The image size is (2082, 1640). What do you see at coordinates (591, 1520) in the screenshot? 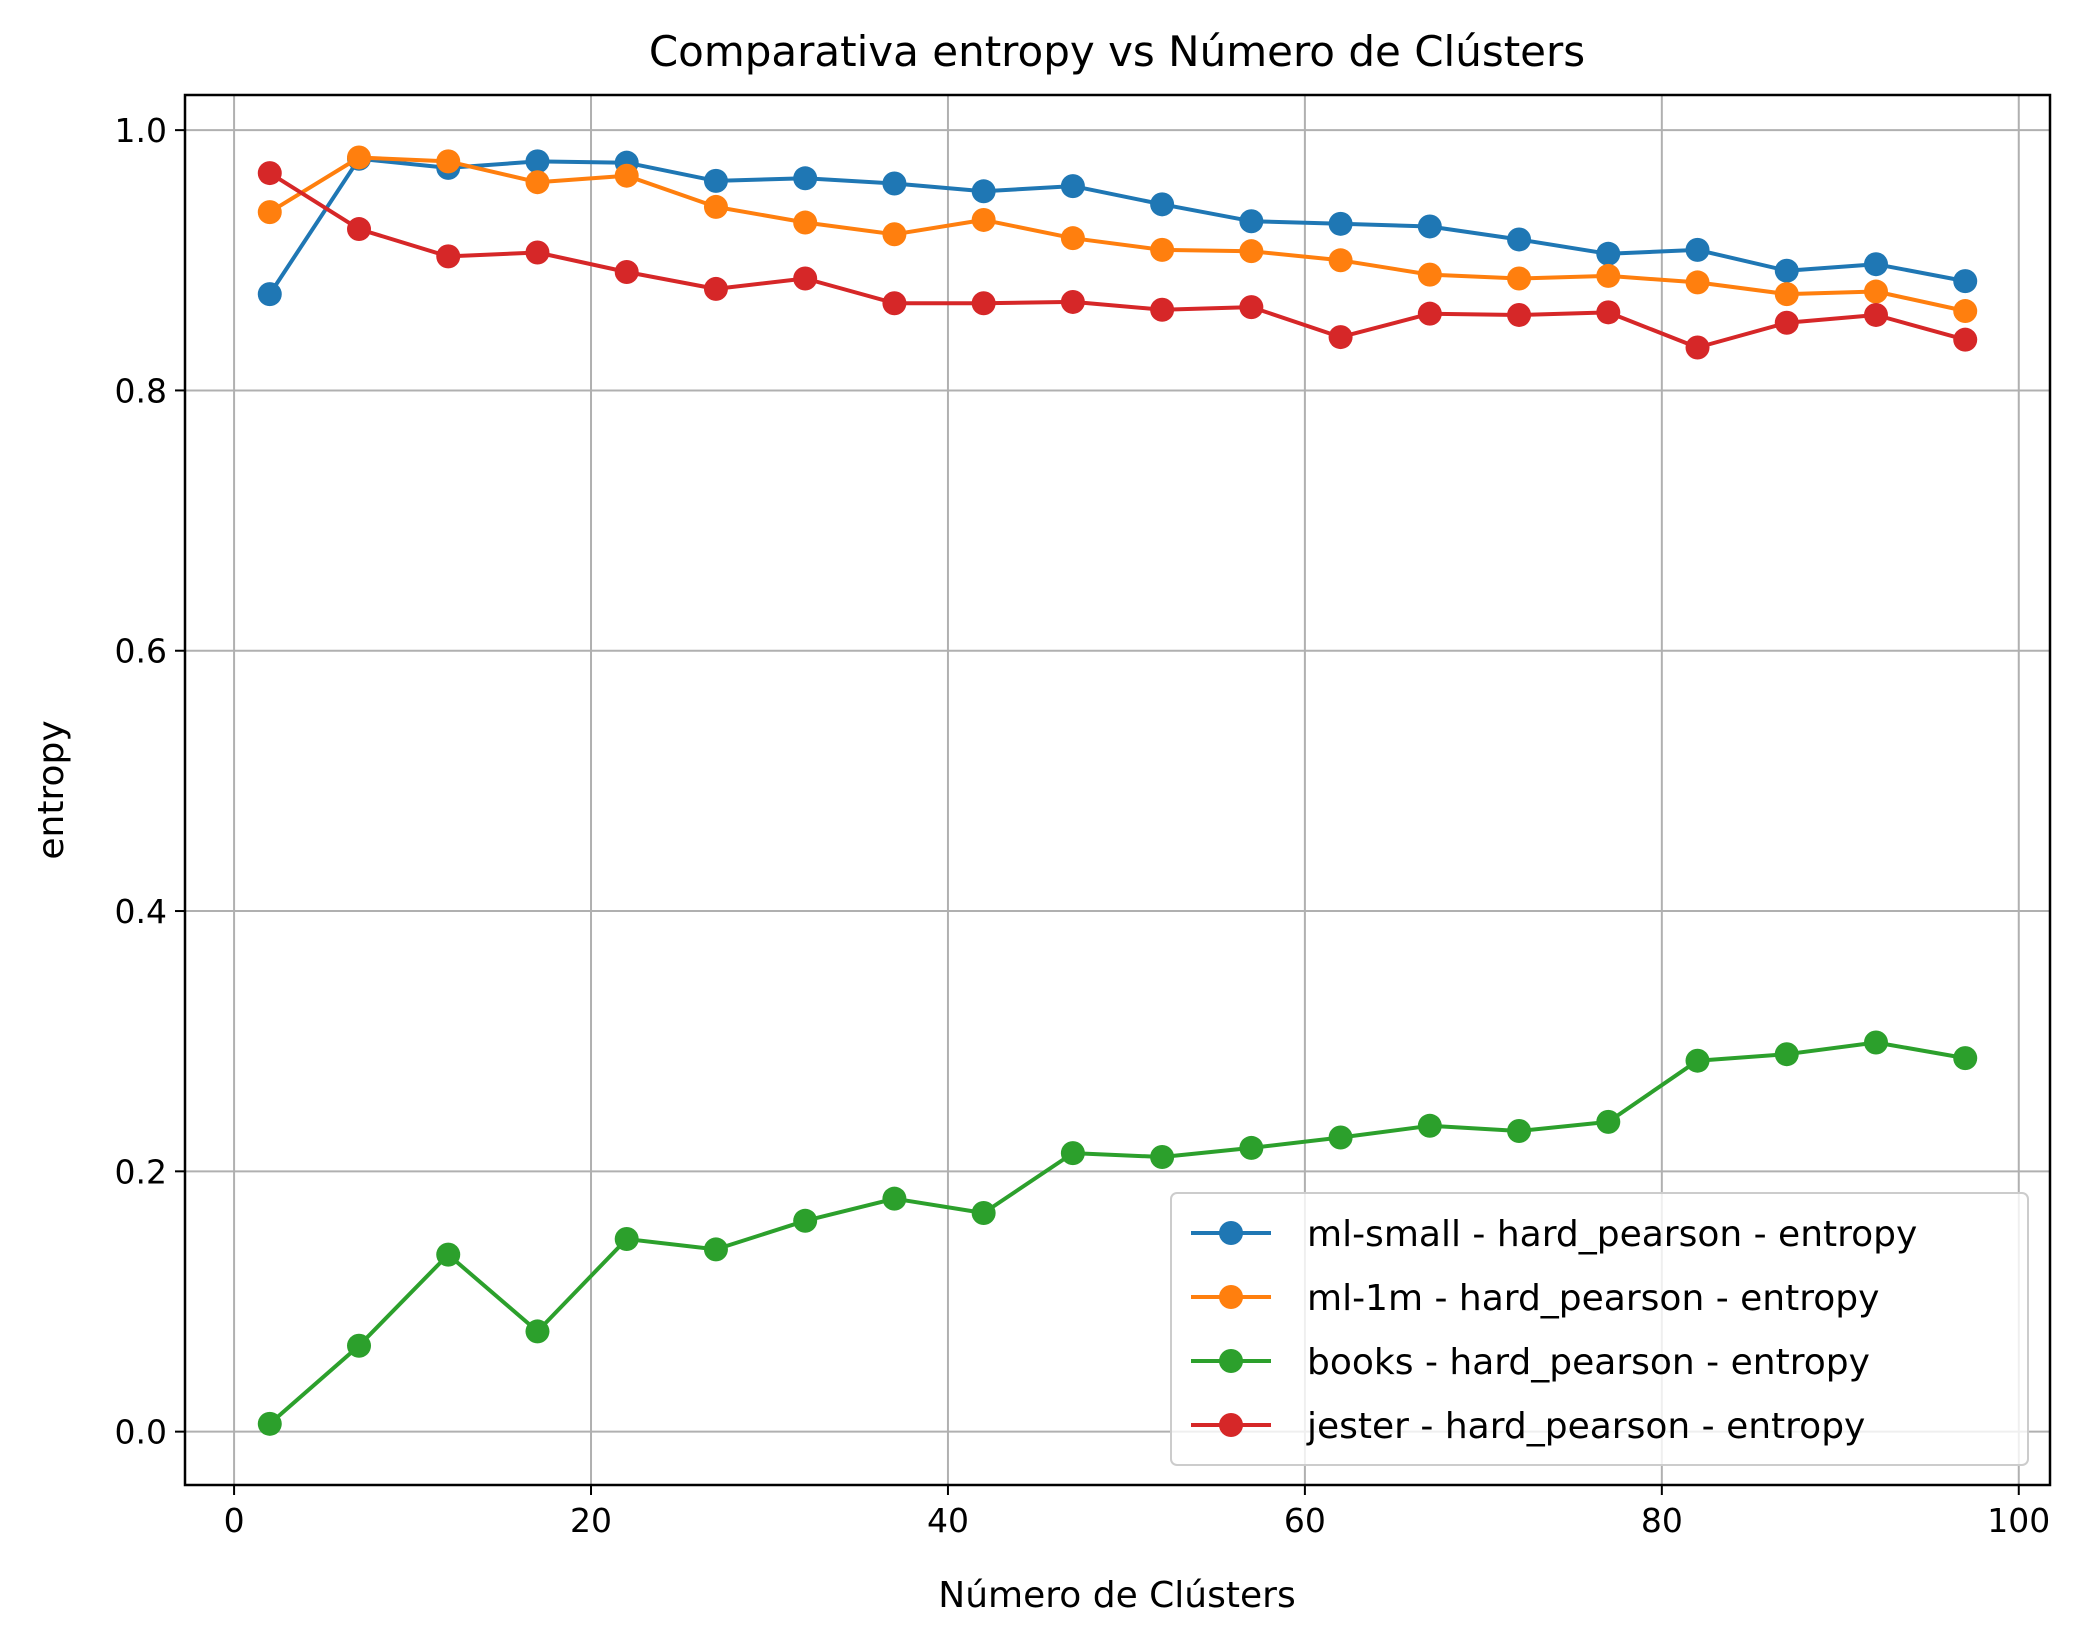
I see `x-tick-label: 20` at bounding box center [591, 1520].